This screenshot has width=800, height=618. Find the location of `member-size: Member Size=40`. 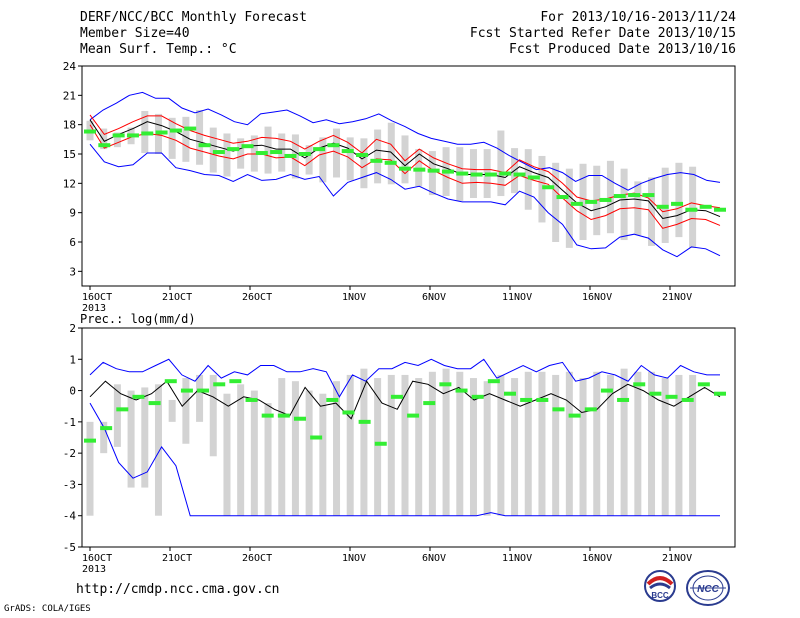

member-size: Member Size=40 is located at coordinates (135, 33).